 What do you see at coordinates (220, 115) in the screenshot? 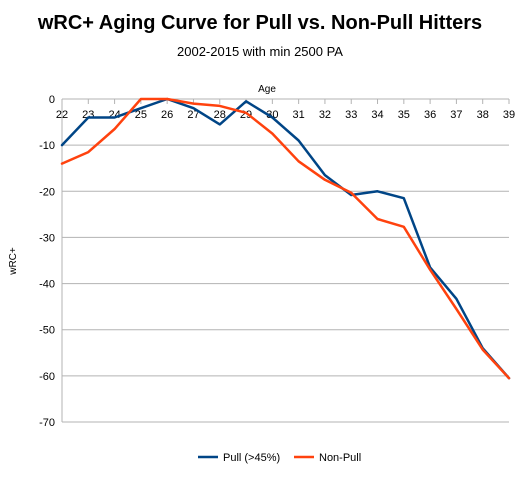
I see `x-tick-label: 28` at bounding box center [220, 115].